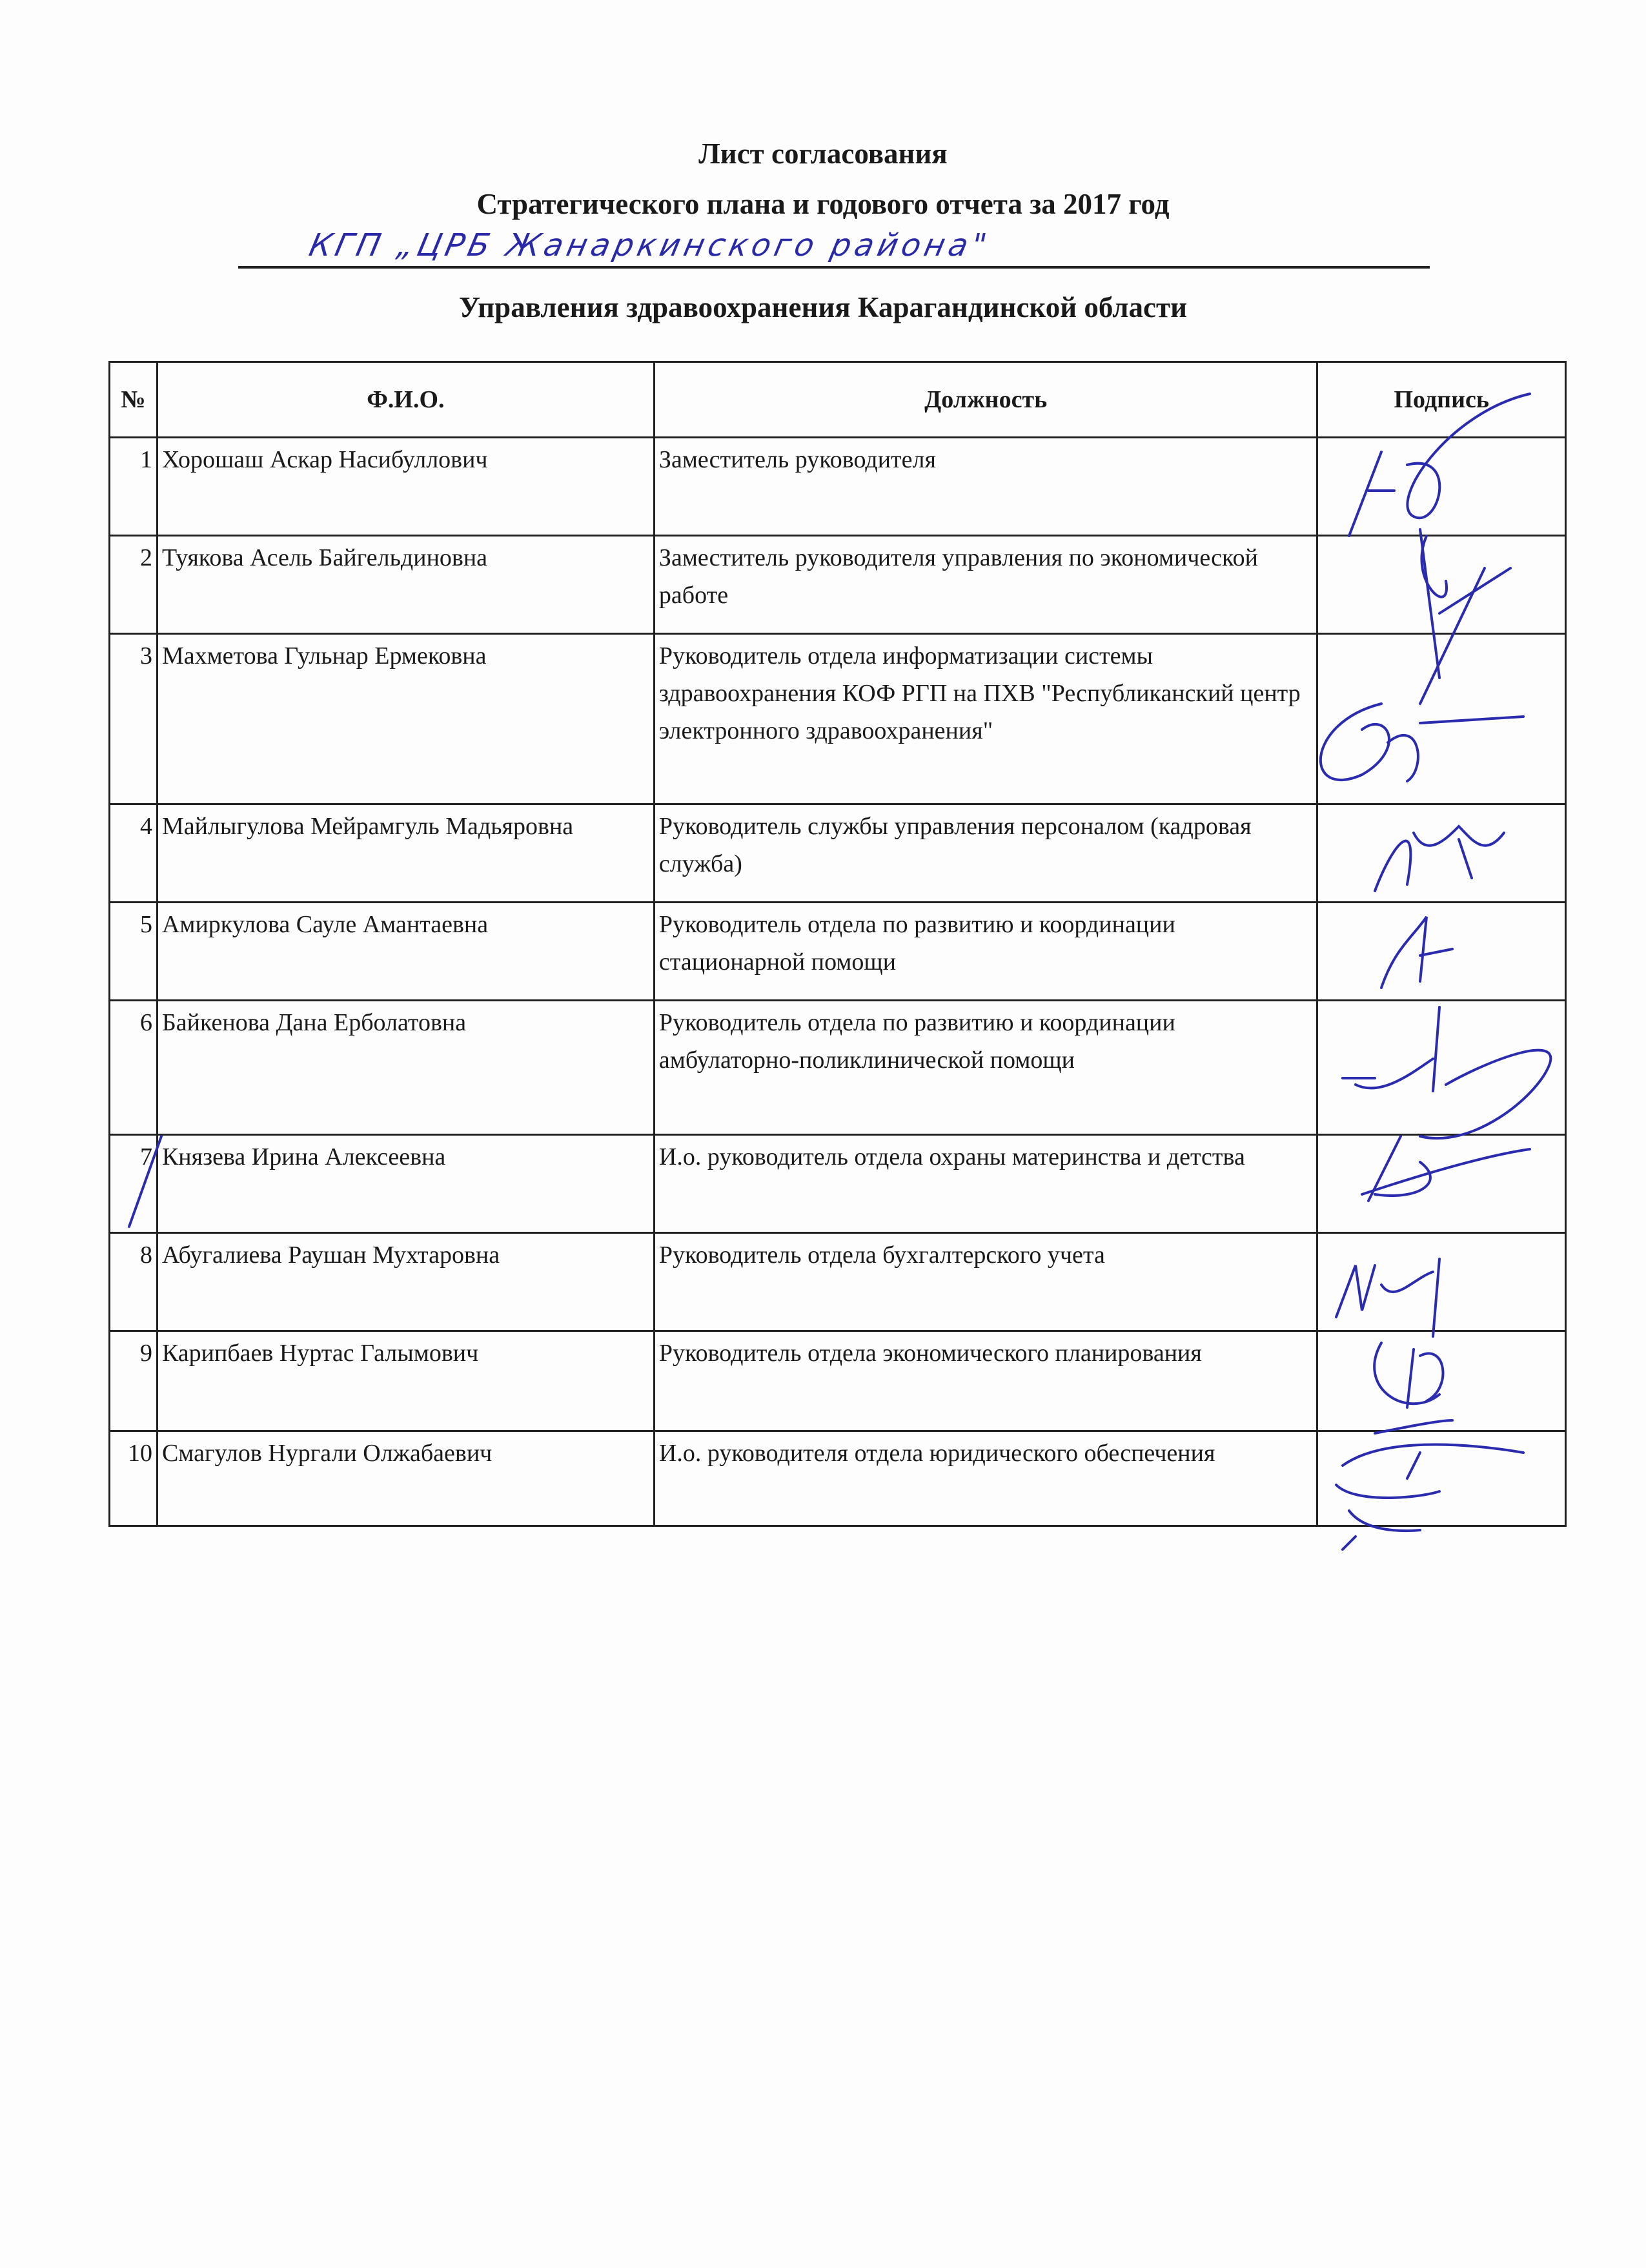  What do you see at coordinates (1442, 399) in the screenshot?
I see `col-signature: Подпись` at bounding box center [1442, 399].